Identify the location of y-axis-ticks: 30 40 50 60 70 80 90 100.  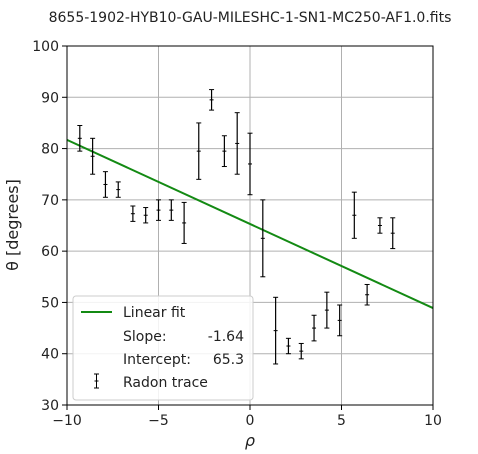
(49, 226).